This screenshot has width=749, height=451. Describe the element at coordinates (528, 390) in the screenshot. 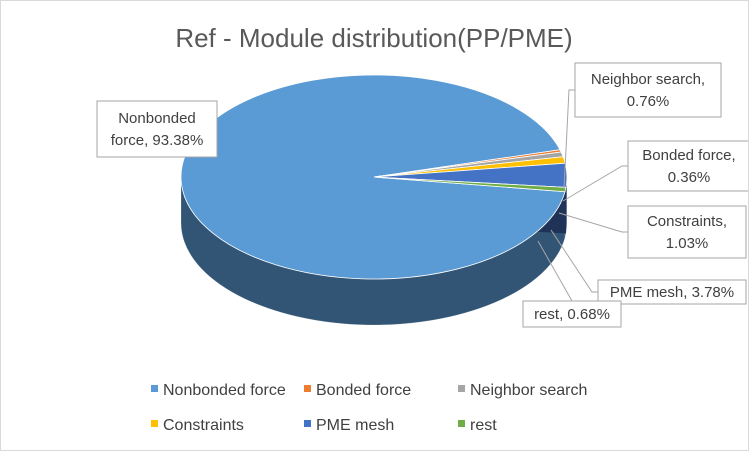

I see `legend-label: Neighbor search` at that location.